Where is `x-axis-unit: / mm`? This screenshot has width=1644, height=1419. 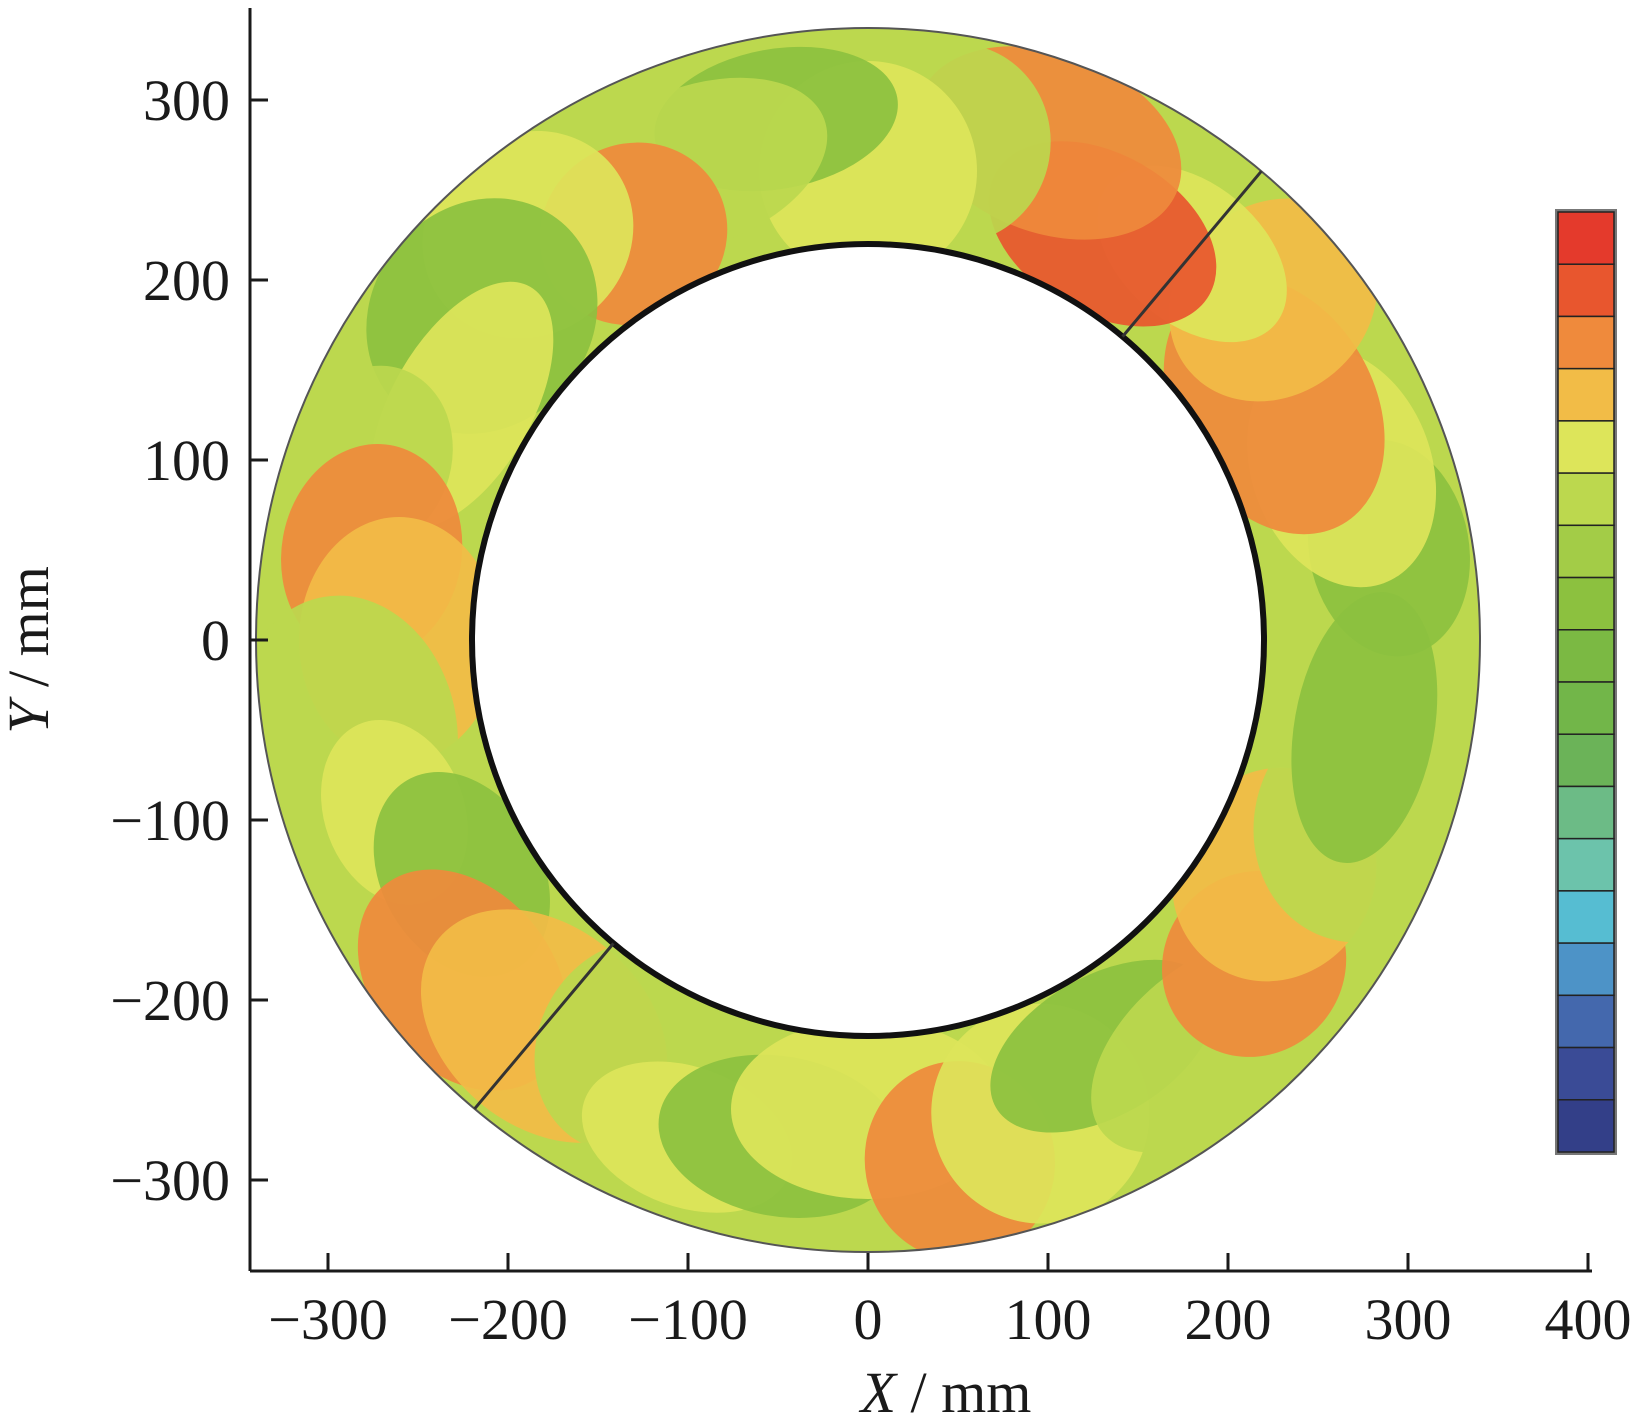
x-axis-unit: / mm is located at coordinates (963, 1389).